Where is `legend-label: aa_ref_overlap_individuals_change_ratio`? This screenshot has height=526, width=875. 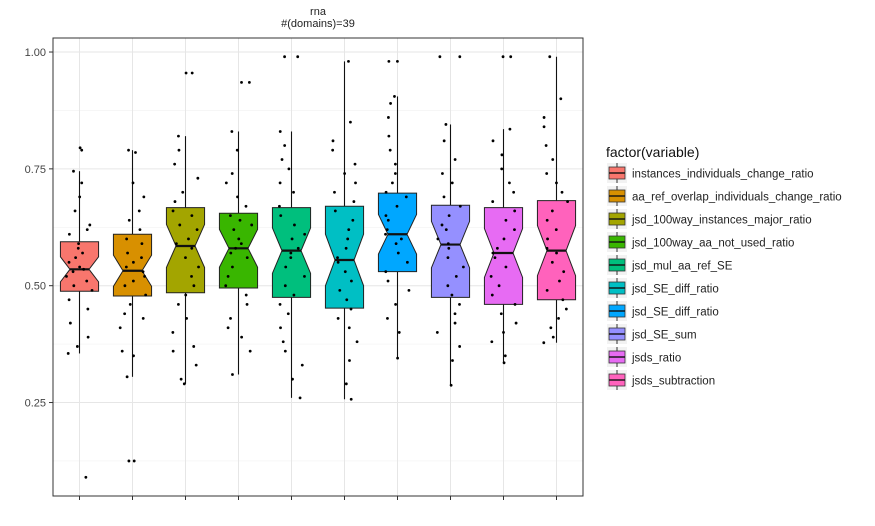 legend-label: aa_ref_overlap_individuals_change_ratio is located at coordinates (737, 198).